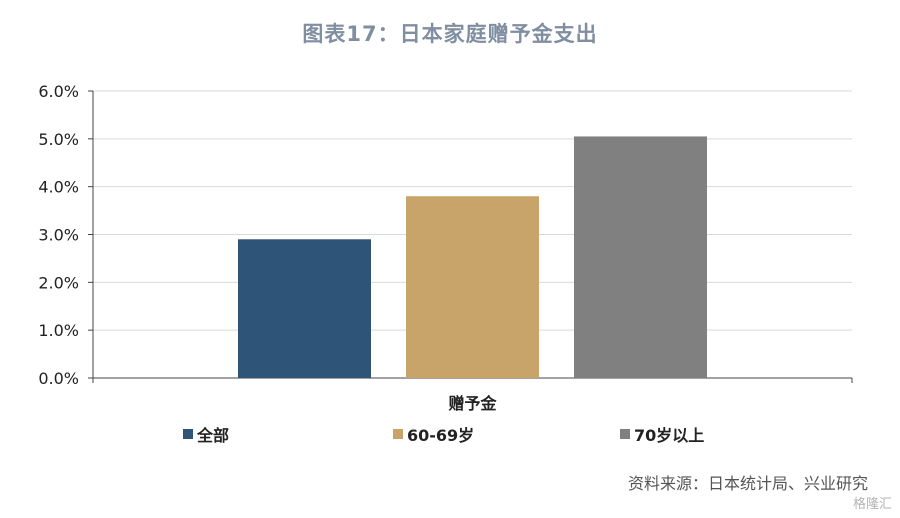  I want to click on chart-title: 图表17：日本家庭赠予金支出, so click(450, 34).